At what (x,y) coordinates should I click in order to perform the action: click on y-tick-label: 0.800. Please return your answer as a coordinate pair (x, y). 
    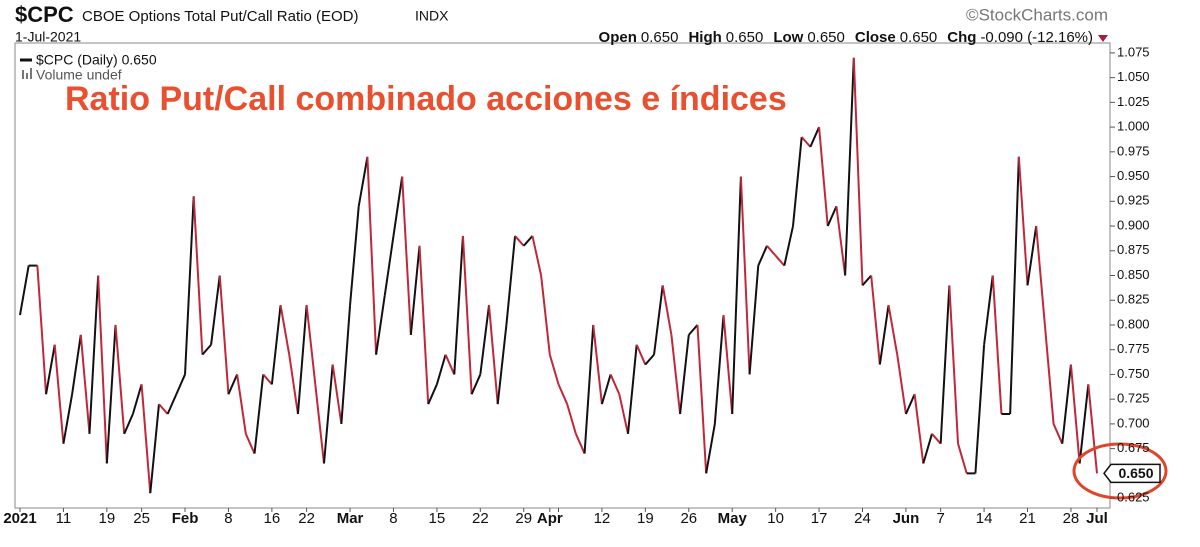
    Looking at the image, I should click on (1133, 323).